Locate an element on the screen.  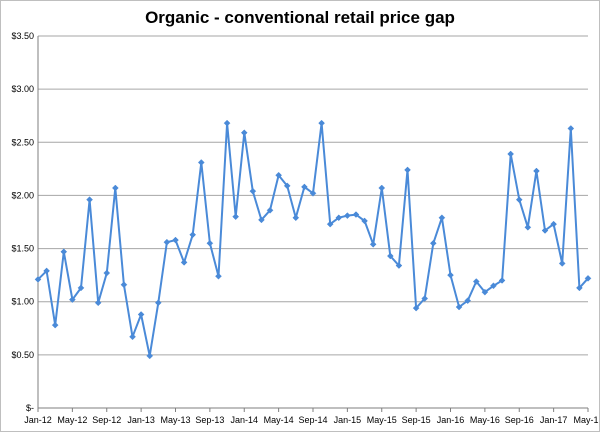
x-tick-label: Jan-16 is located at coordinates (451, 420).